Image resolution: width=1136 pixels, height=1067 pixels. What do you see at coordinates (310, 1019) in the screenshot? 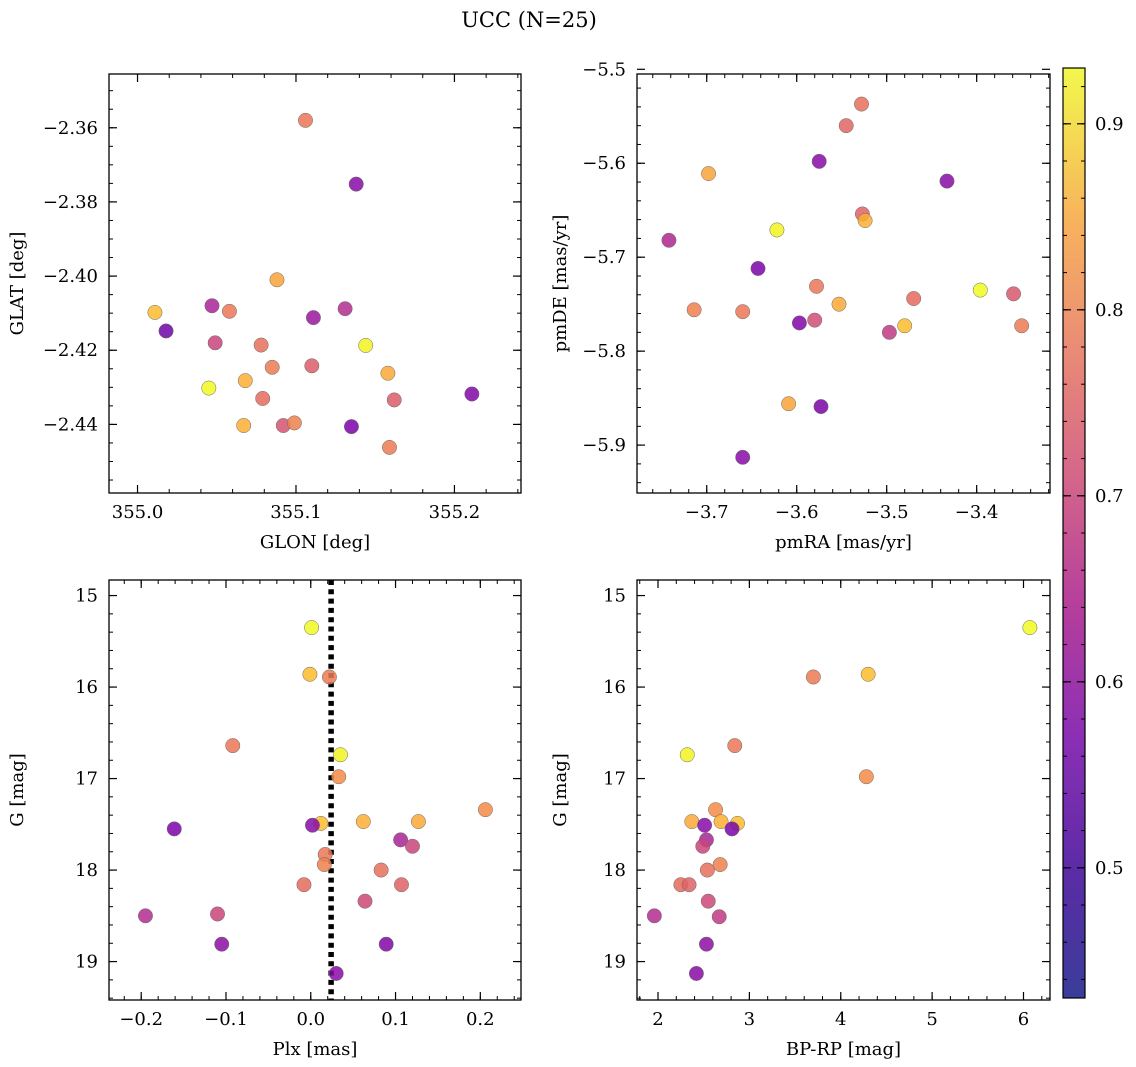
I see `x-tick-label: 0.0` at bounding box center [310, 1019].